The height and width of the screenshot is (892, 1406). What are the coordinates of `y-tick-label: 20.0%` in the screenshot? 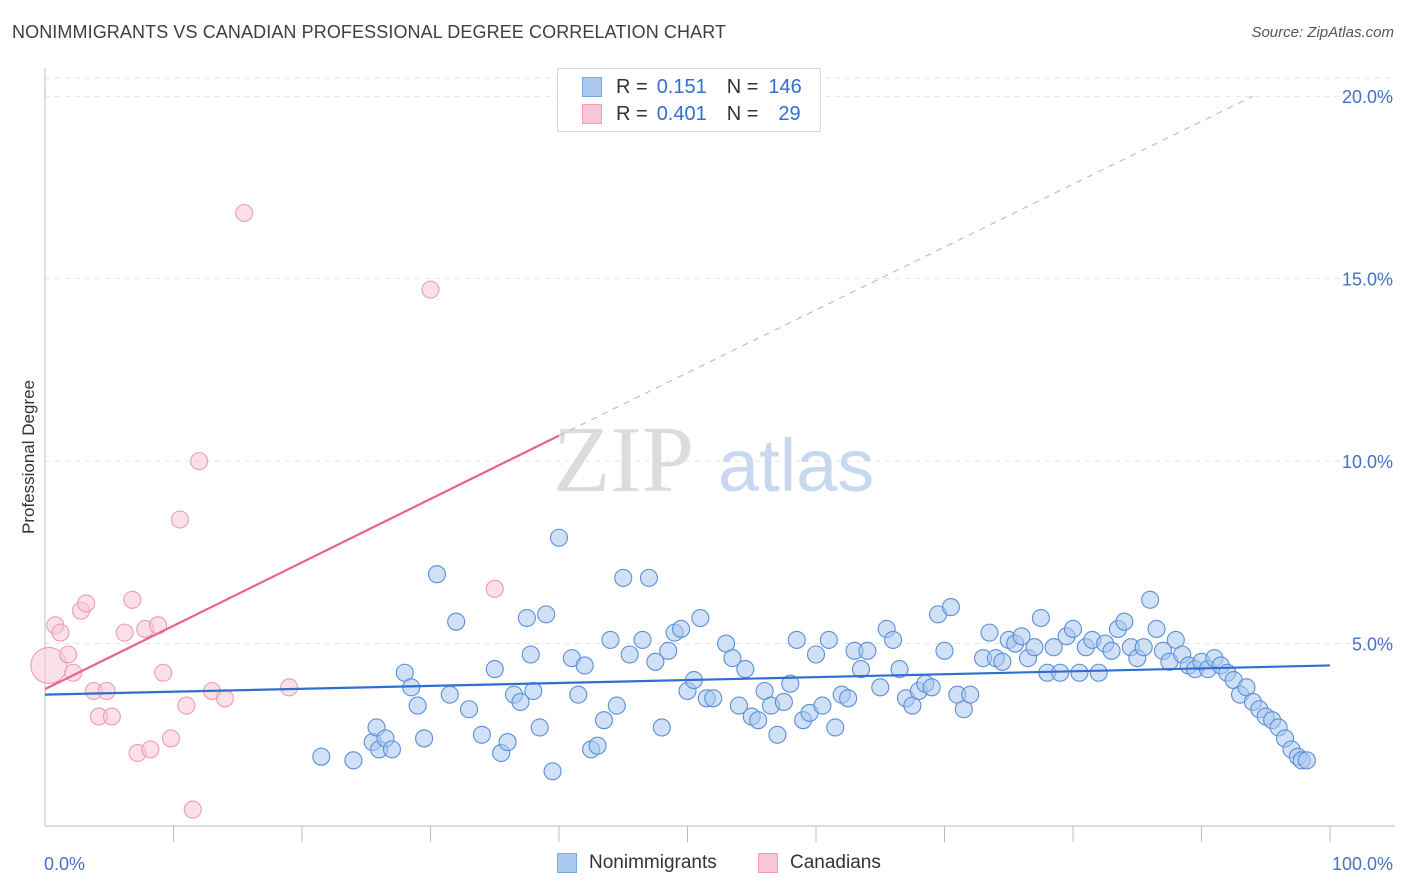 It's located at (1367, 97).